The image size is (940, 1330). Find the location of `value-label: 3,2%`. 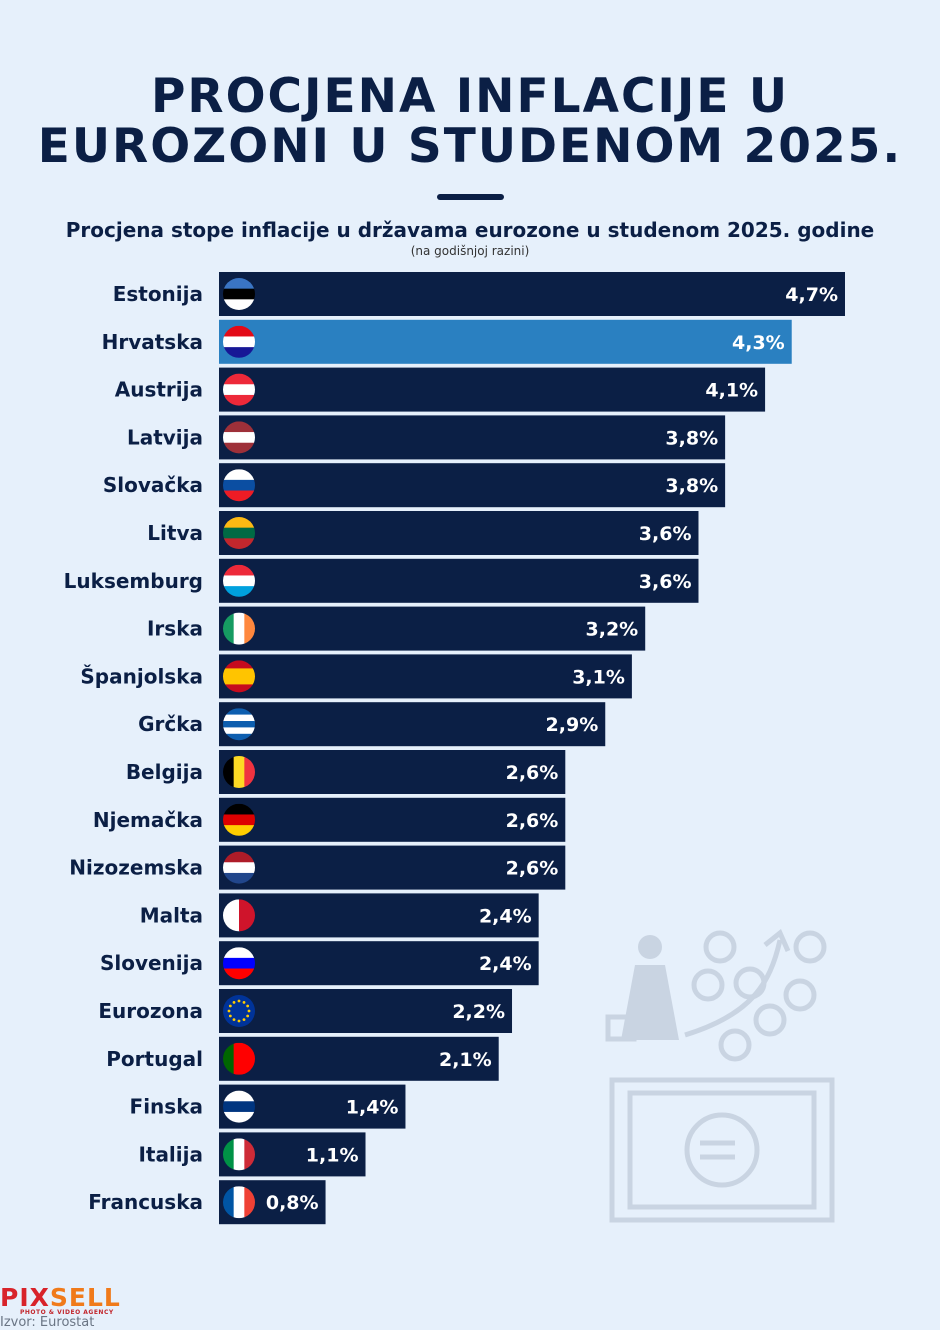

value-label: 3,2% is located at coordinates (612, 630).